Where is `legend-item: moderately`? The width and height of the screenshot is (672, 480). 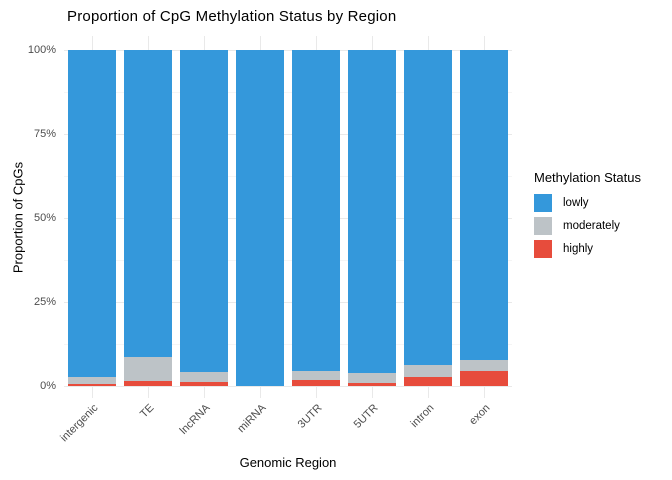 legend-item: moderately is located at coordinates (600, 226).